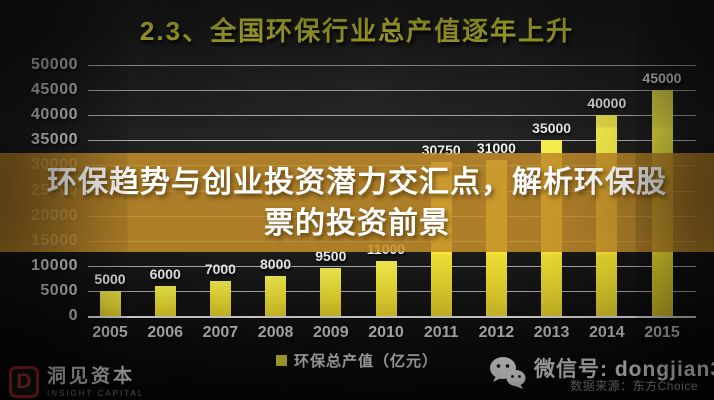 The width and height of the screenshot is (714, 400). Describe the element at coordinates (73, 315) in the screenshot. I see `y-tick-label: 0` at that location.